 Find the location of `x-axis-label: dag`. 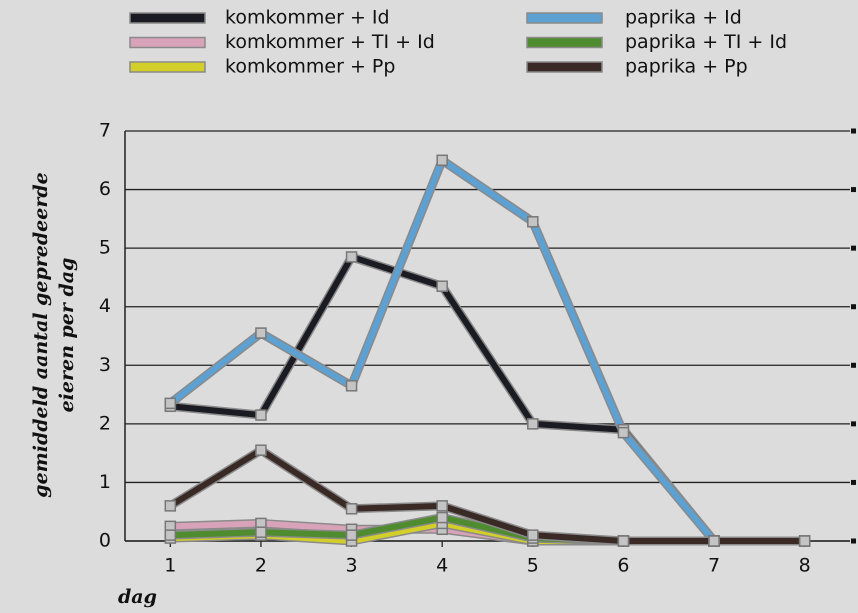

x-axis-label: dag is located at coordinates (137, 597).